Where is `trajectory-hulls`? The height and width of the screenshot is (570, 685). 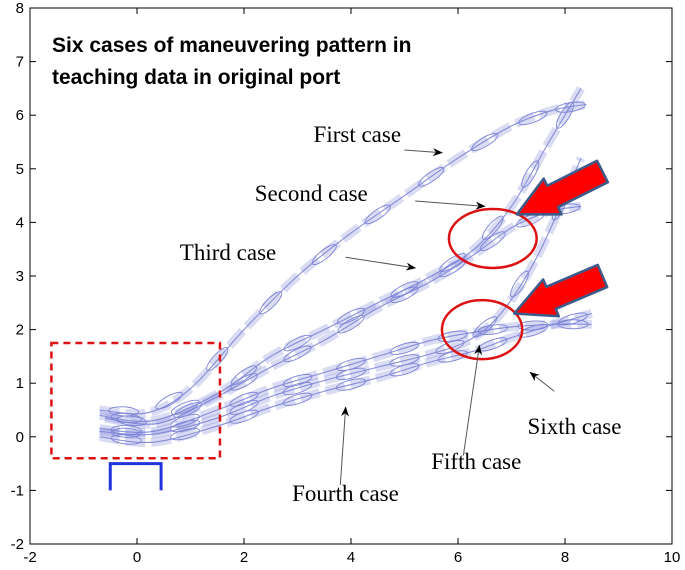
trajectory-hulls is located at coordinates (345, 378).